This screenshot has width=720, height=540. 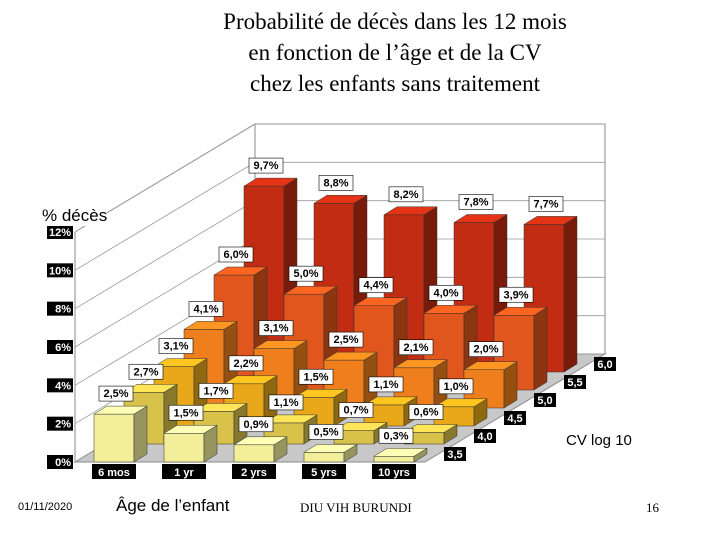 I want to click on data-label: 4,4%, so click(x=375, y=286).